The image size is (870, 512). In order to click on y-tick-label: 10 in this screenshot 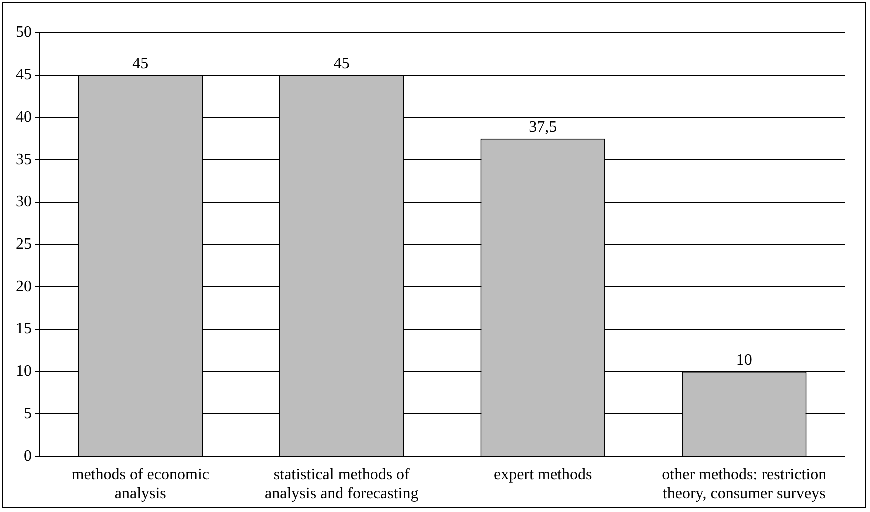, I will do `click(24, 371)`.